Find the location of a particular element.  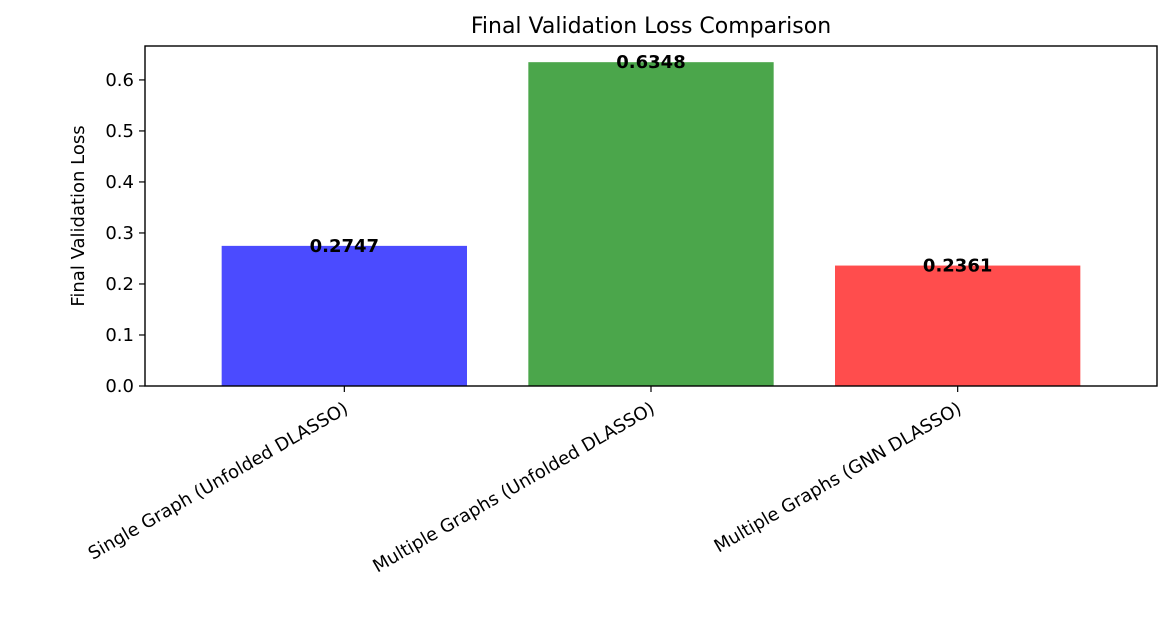

y-axis-label: Final Validation Loss is located at coordinates (78, 215).